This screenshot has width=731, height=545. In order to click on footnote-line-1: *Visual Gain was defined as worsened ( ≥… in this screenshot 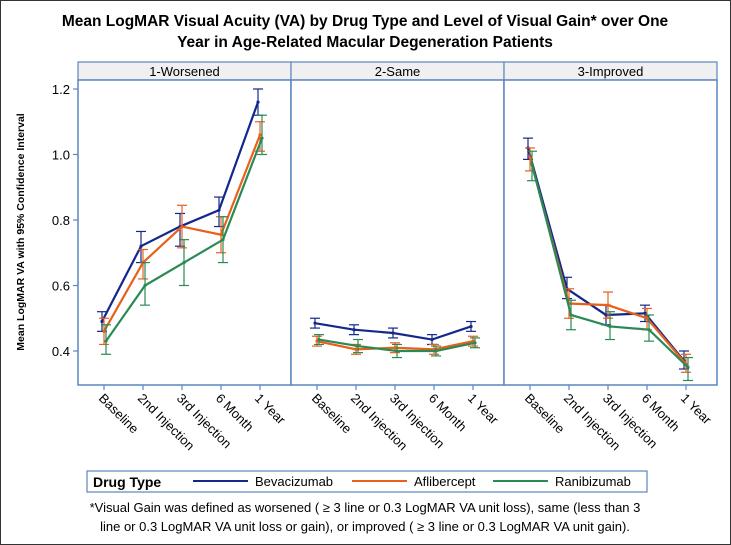, I will do `click(365, 507)`.